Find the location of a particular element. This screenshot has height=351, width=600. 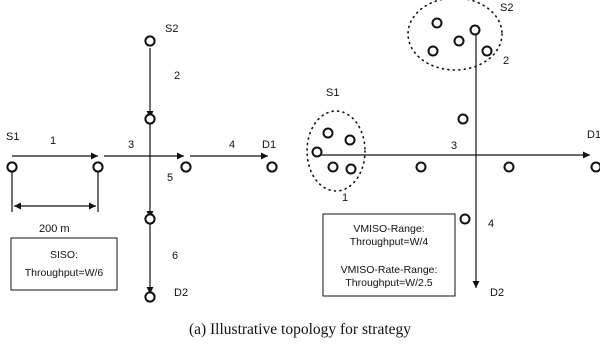

s2-cluster-outline is located at coordinates (455, 35).